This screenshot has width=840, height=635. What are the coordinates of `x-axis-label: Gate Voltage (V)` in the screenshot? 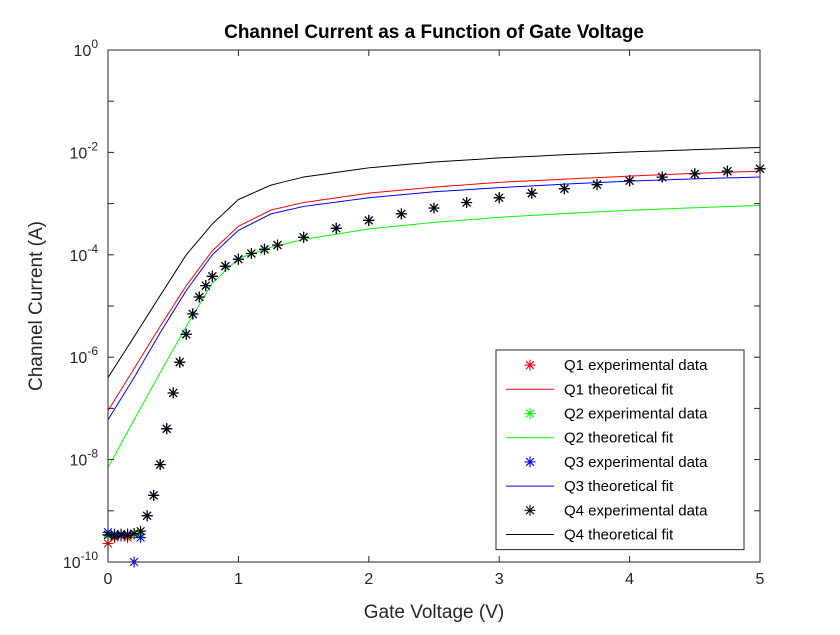 It's located at (434, 612).